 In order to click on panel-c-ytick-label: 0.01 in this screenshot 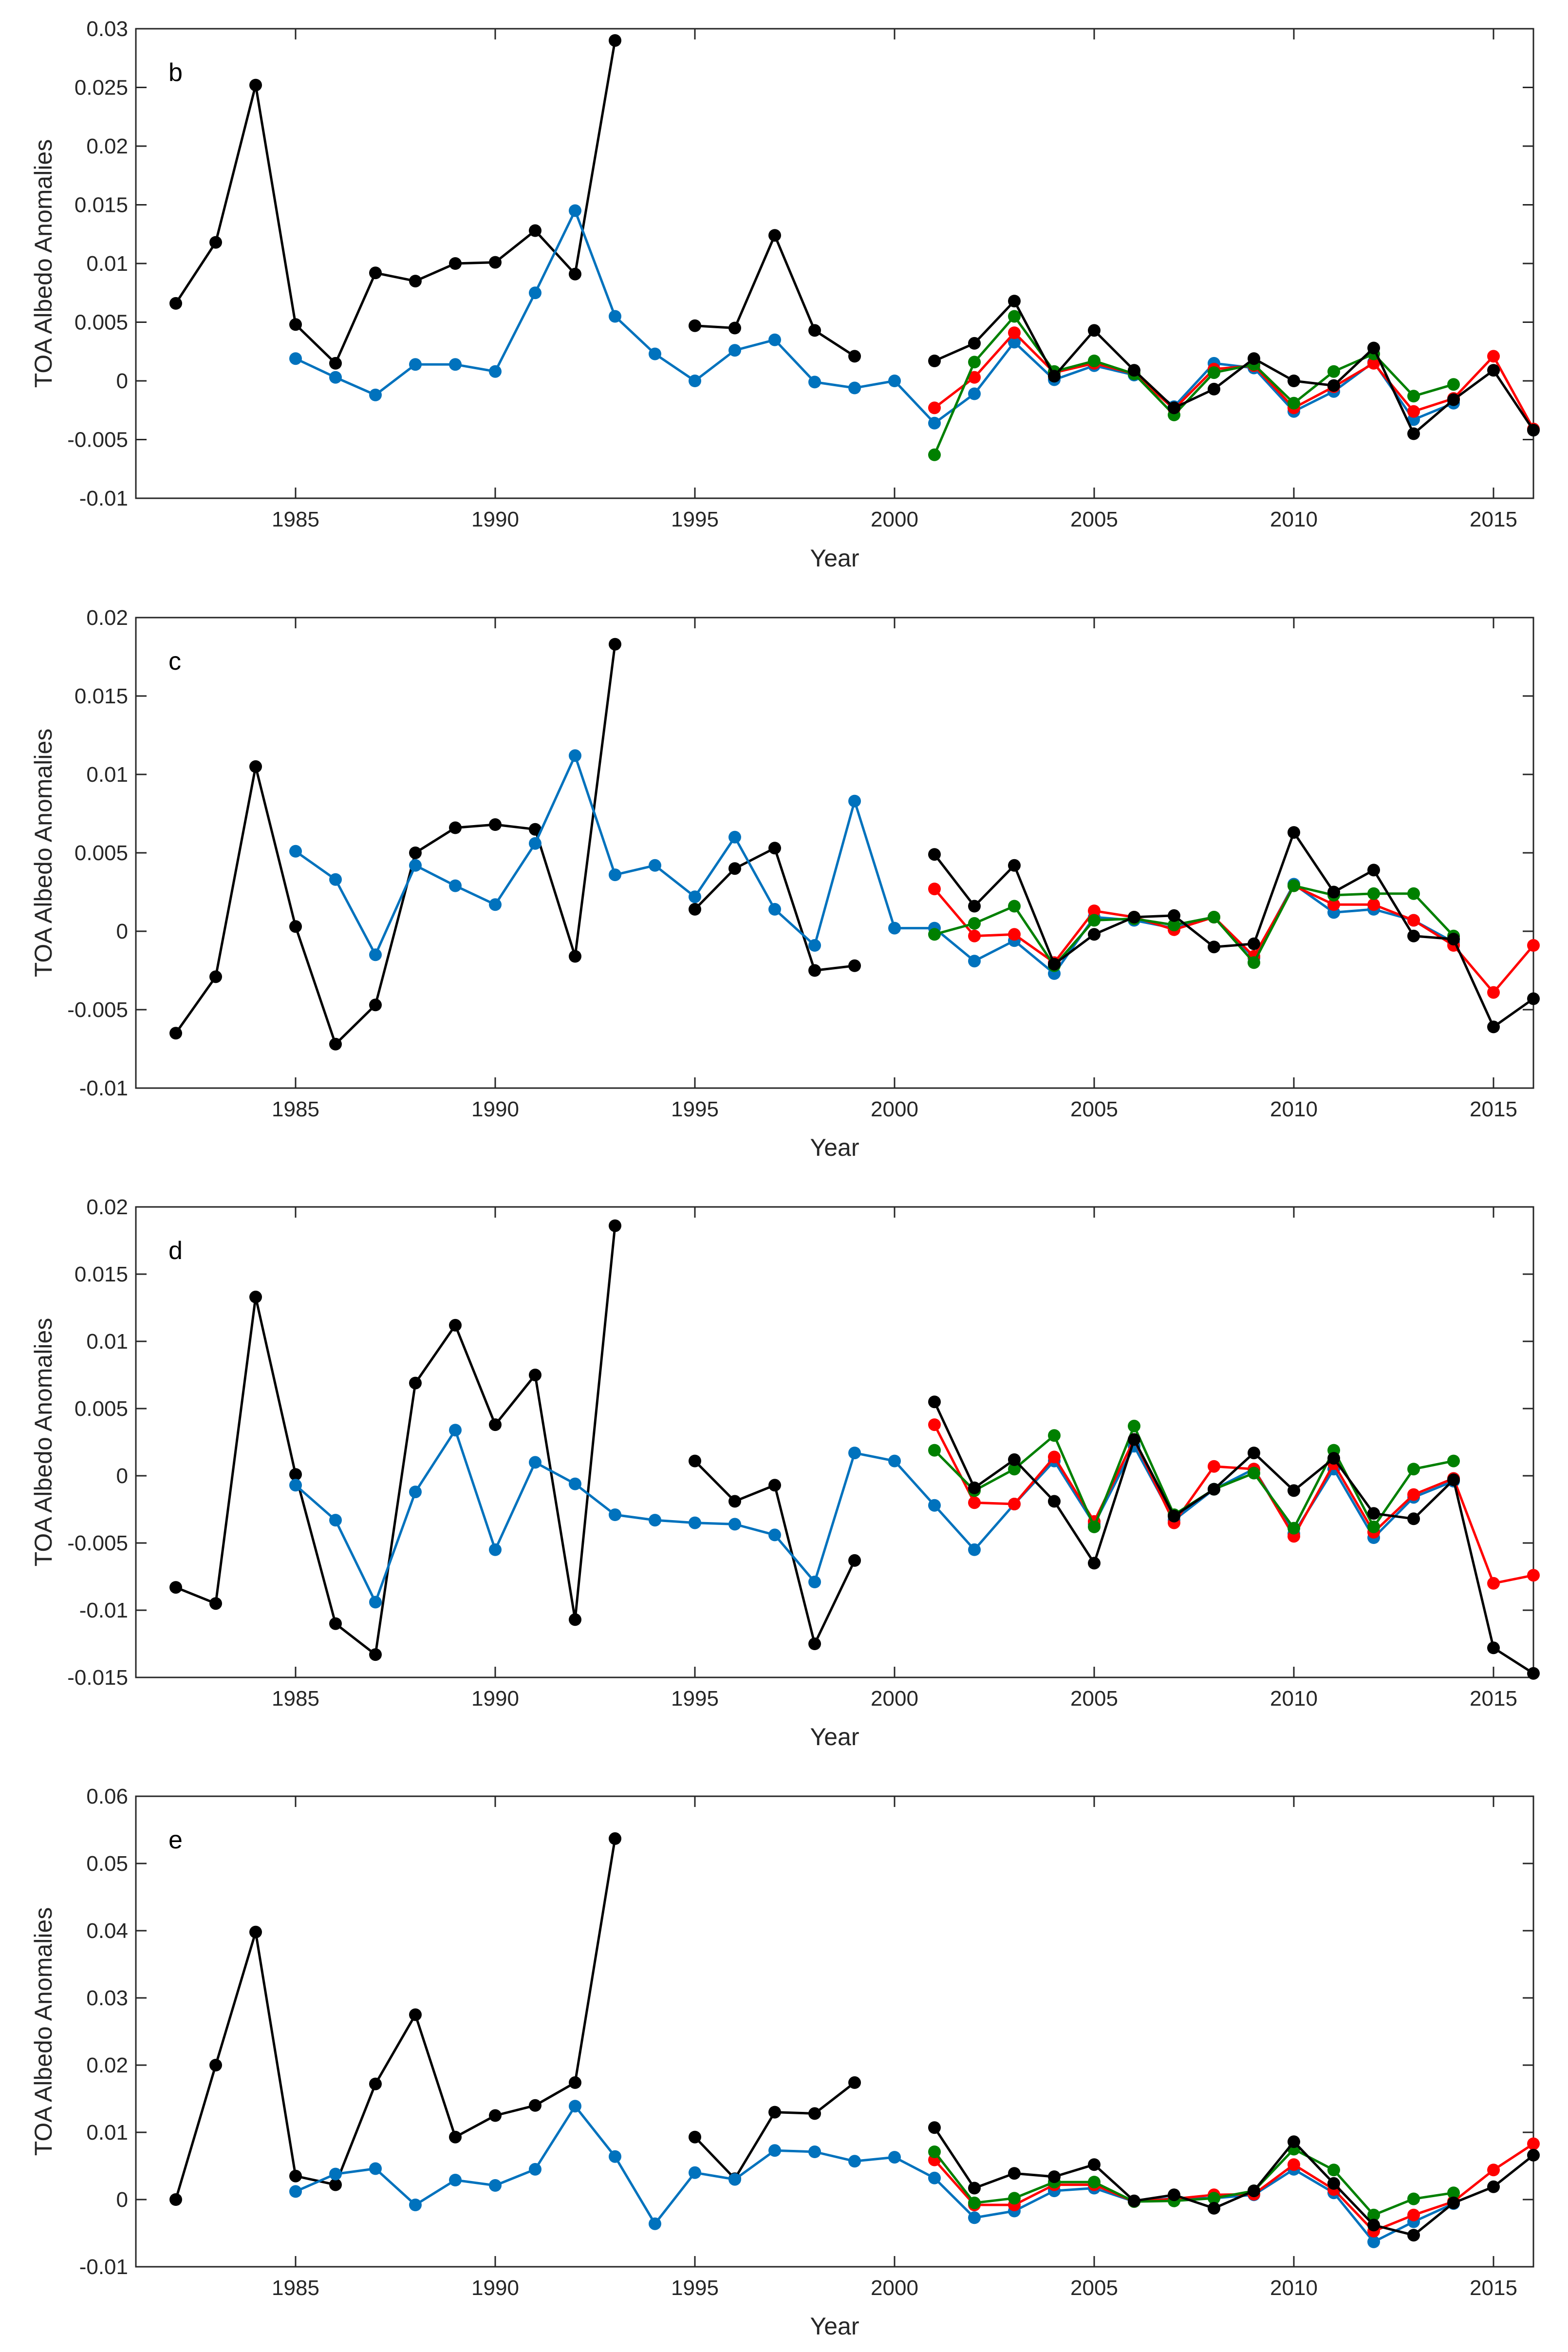, I will do `click(107, 775)`.